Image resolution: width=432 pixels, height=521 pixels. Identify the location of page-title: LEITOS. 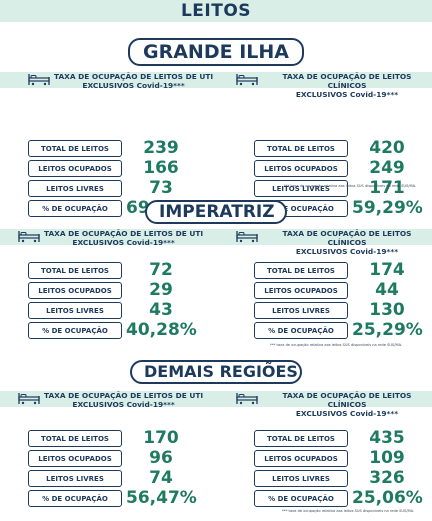
(216, 11).